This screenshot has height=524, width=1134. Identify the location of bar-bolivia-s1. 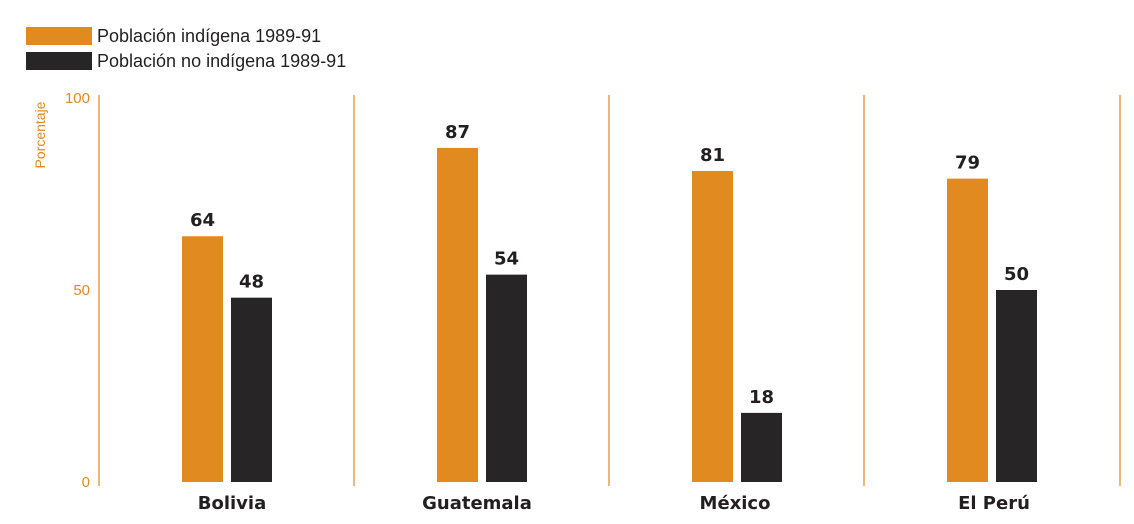
(251, 389).